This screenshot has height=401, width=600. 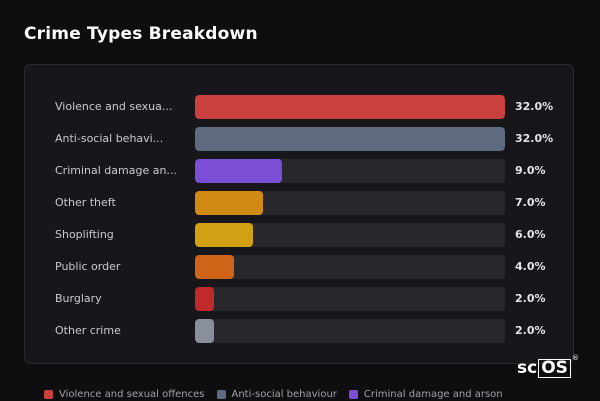 I want to click on legend-label: Criminal damage and arson, so click(x=433, y=394).